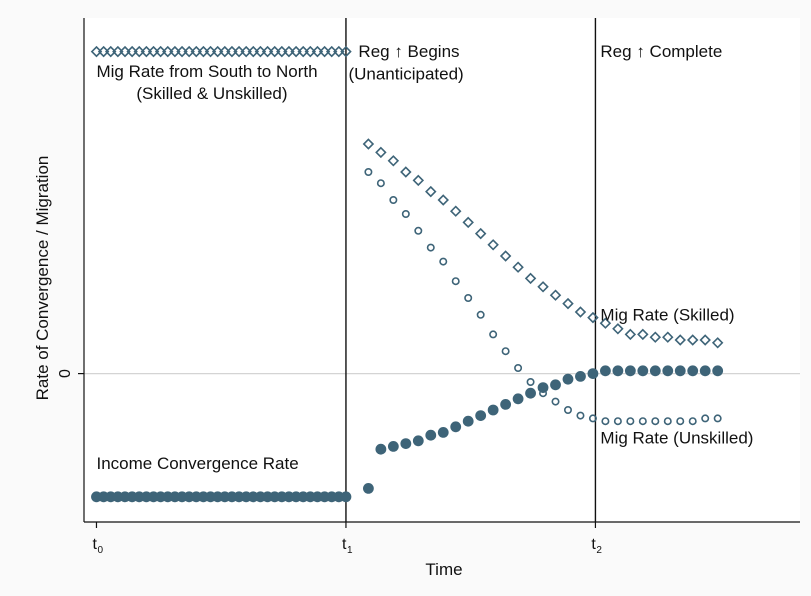 The image size is (811, 596). Describe the element at coordinates (65, 373) in the screenshot. I see `y-tick-label-0: 0` at that location.